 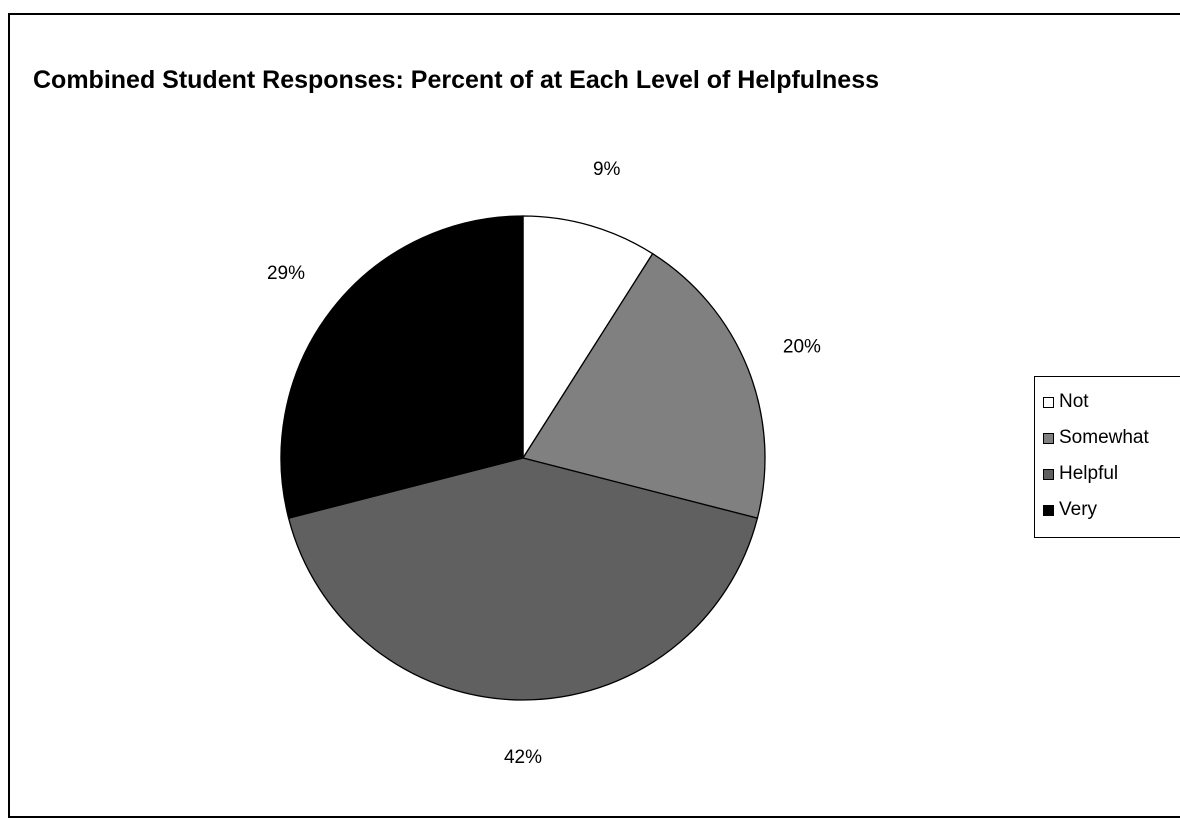 I want to click on legend-item-not: Not, so click(x=1107, y=402).